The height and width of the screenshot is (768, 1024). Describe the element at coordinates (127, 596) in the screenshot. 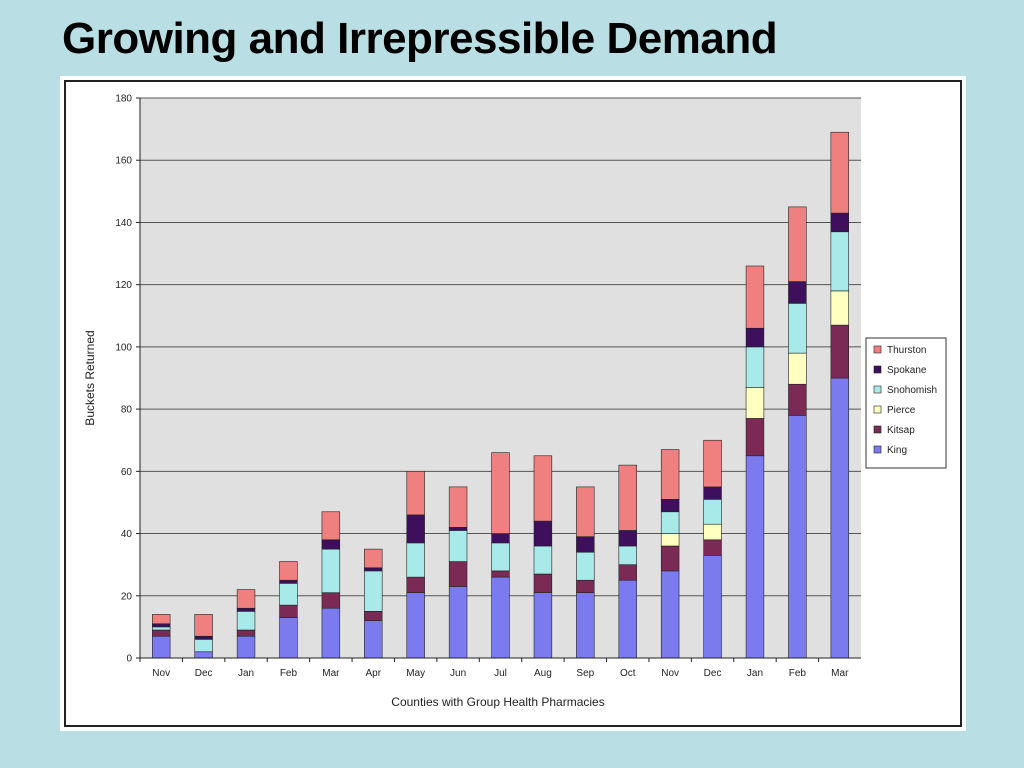

I see `y-tick-label: 20` at that location.